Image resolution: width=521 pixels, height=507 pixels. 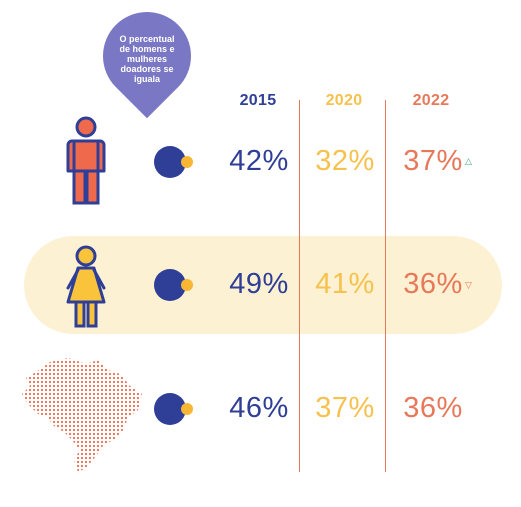 What do you see at coordinates (468, 285) in the screenshot?
I see `trend-down-icon: ▽` at bounding box center [468, 285].